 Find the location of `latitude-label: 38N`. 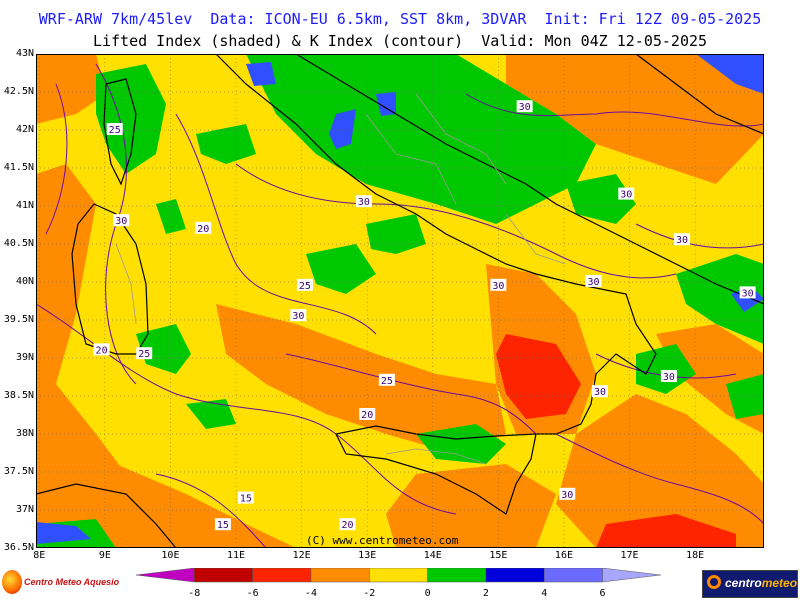

latitude-label: 38N is located at coordinates (24, 433).